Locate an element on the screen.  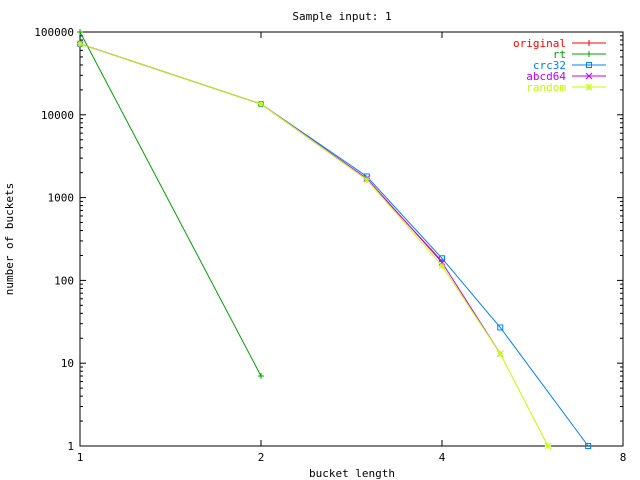
legend-marker-random is located at coordinates (589, 87).